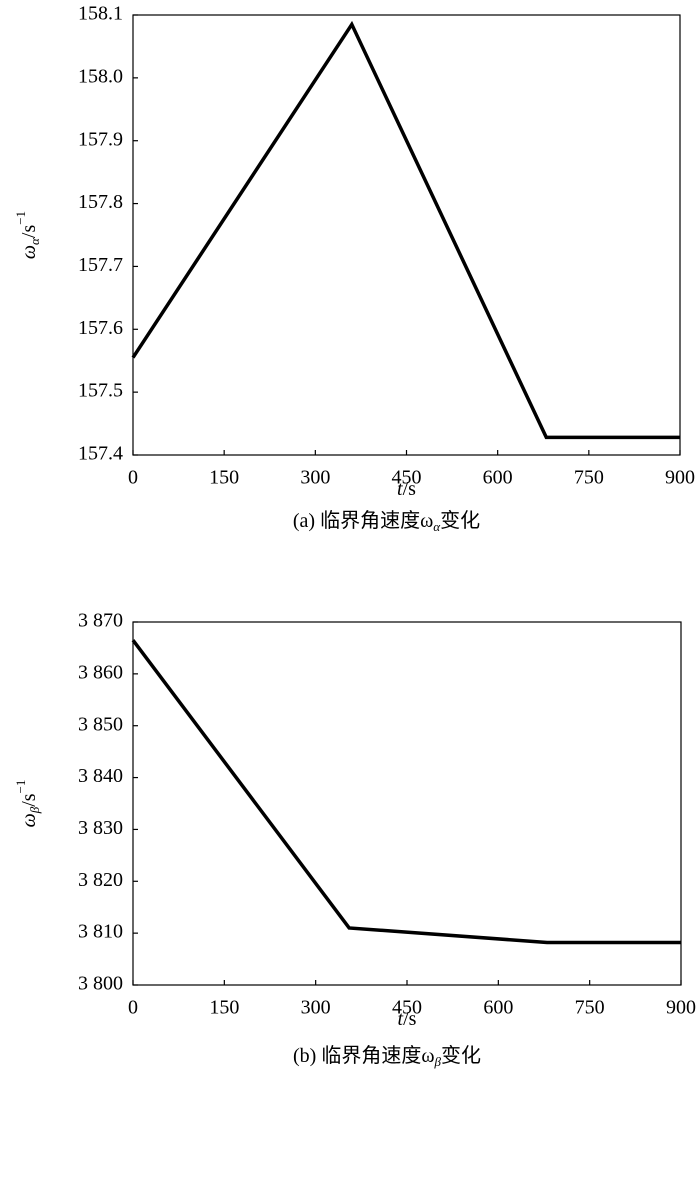  What do you see at coordinates (100, 328) in the screenshot?
I see `y-tick-label: 157.6` at bounding box center [100, 328].